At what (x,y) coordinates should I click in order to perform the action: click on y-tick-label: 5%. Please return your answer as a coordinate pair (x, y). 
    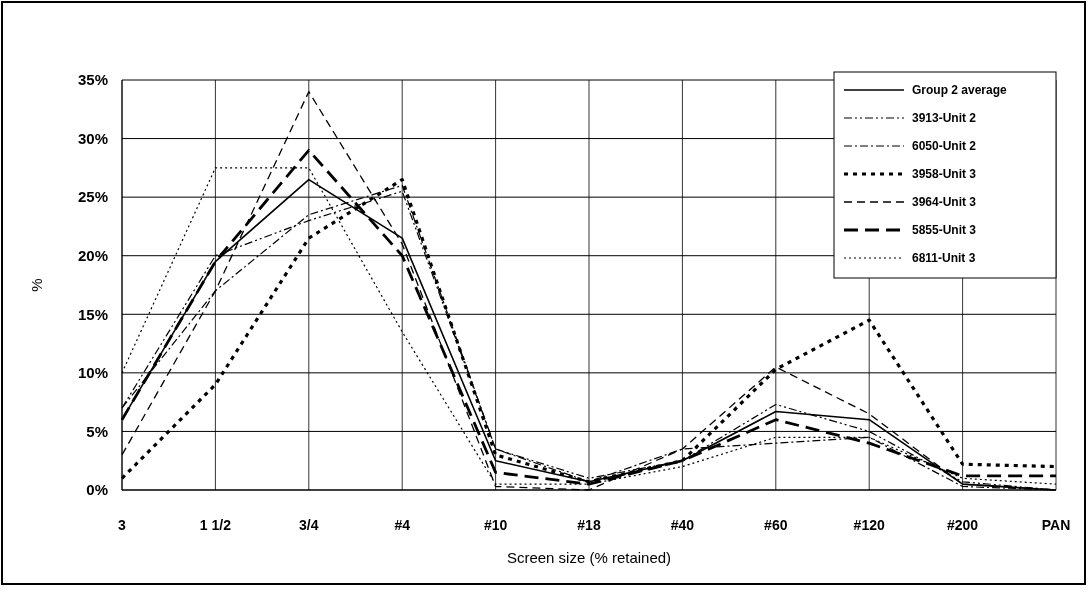
    Looking at the image, I should click on (97, 431).